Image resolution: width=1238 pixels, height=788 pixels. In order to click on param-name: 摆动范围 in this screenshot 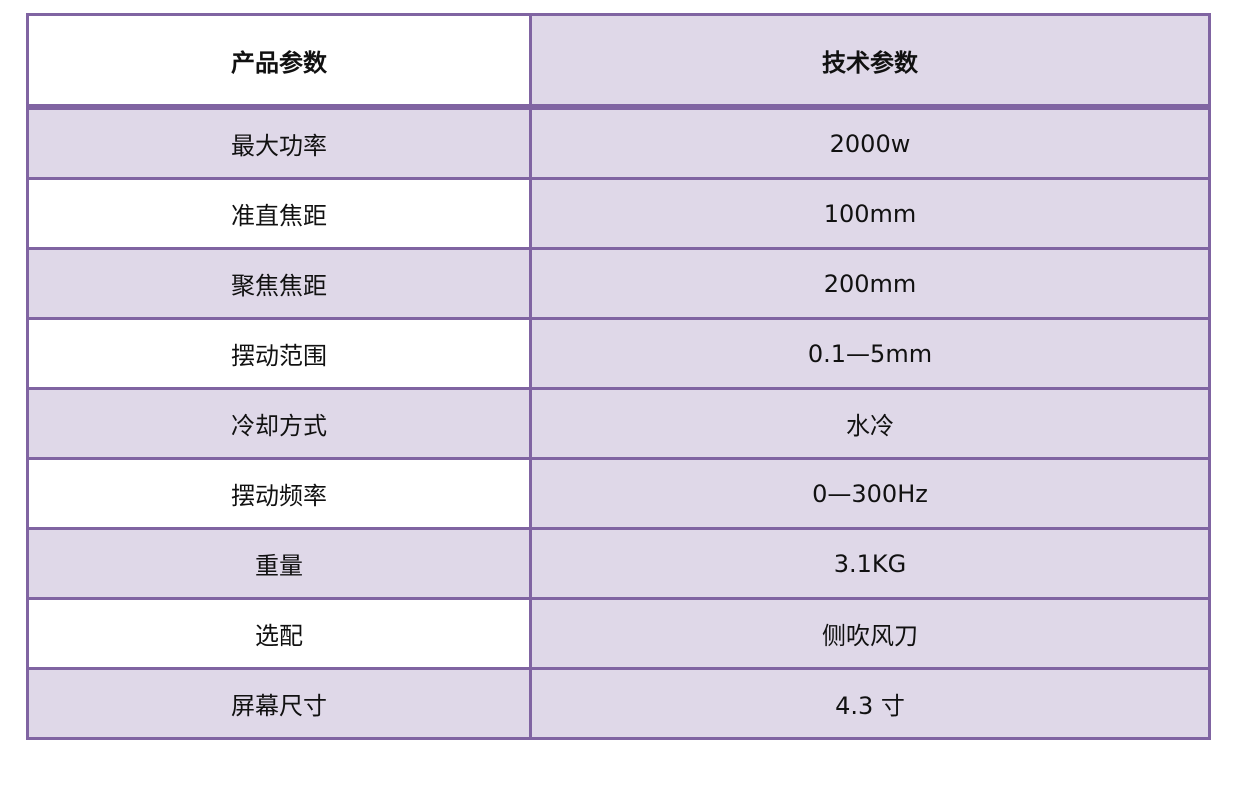, I will do `click(279, 353)`.